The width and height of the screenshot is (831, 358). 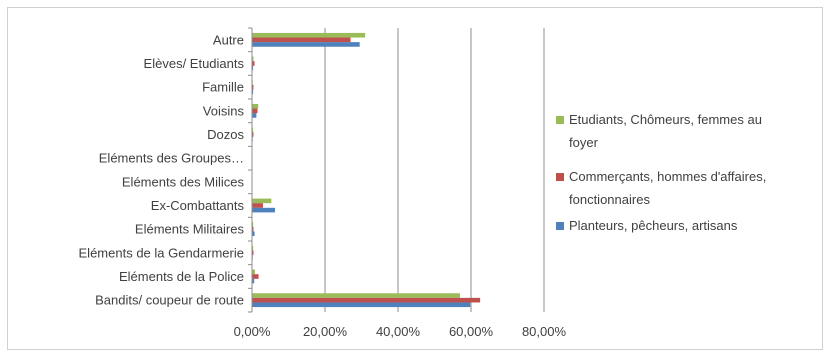 I want to click on category-label: Elèves/ Etudiants, so click(x=194, y=63).